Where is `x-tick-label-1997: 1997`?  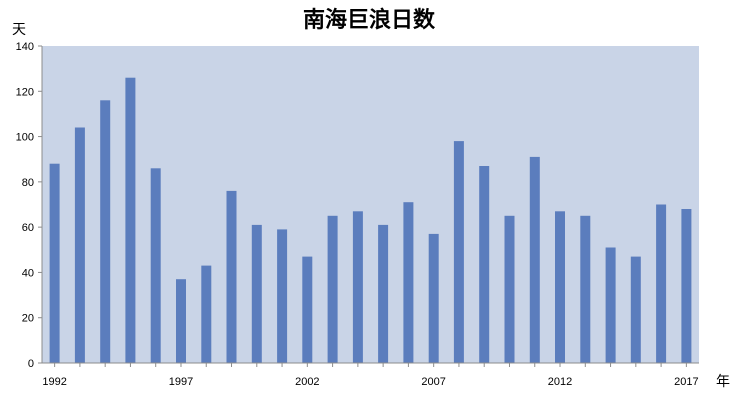
x-tick-label-1997: 1997 is located at coordinates (181, 382).